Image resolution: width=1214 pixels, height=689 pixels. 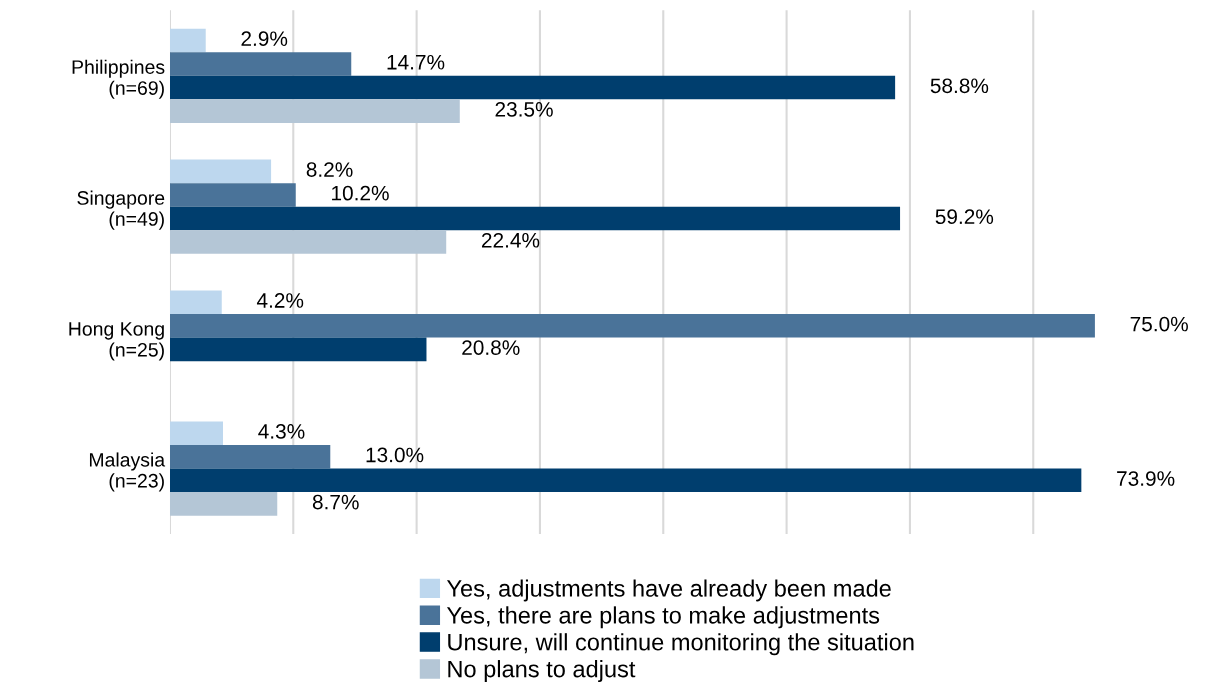 I want to click on data-label: 10.2%, so click(x=360, y=193).